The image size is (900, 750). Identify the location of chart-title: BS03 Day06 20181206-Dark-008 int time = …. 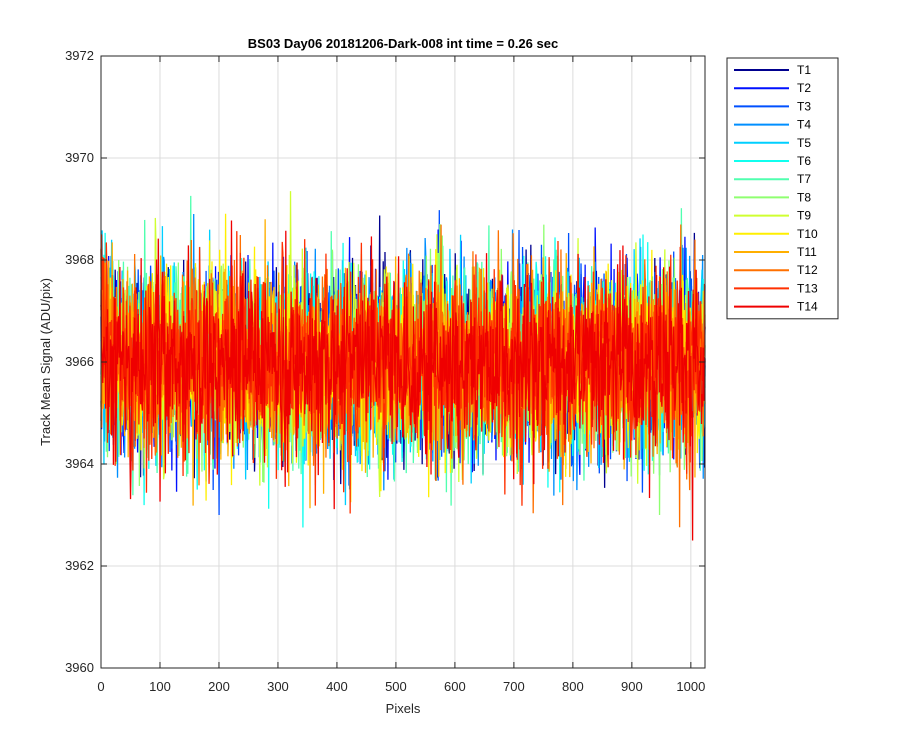
(403, 43).